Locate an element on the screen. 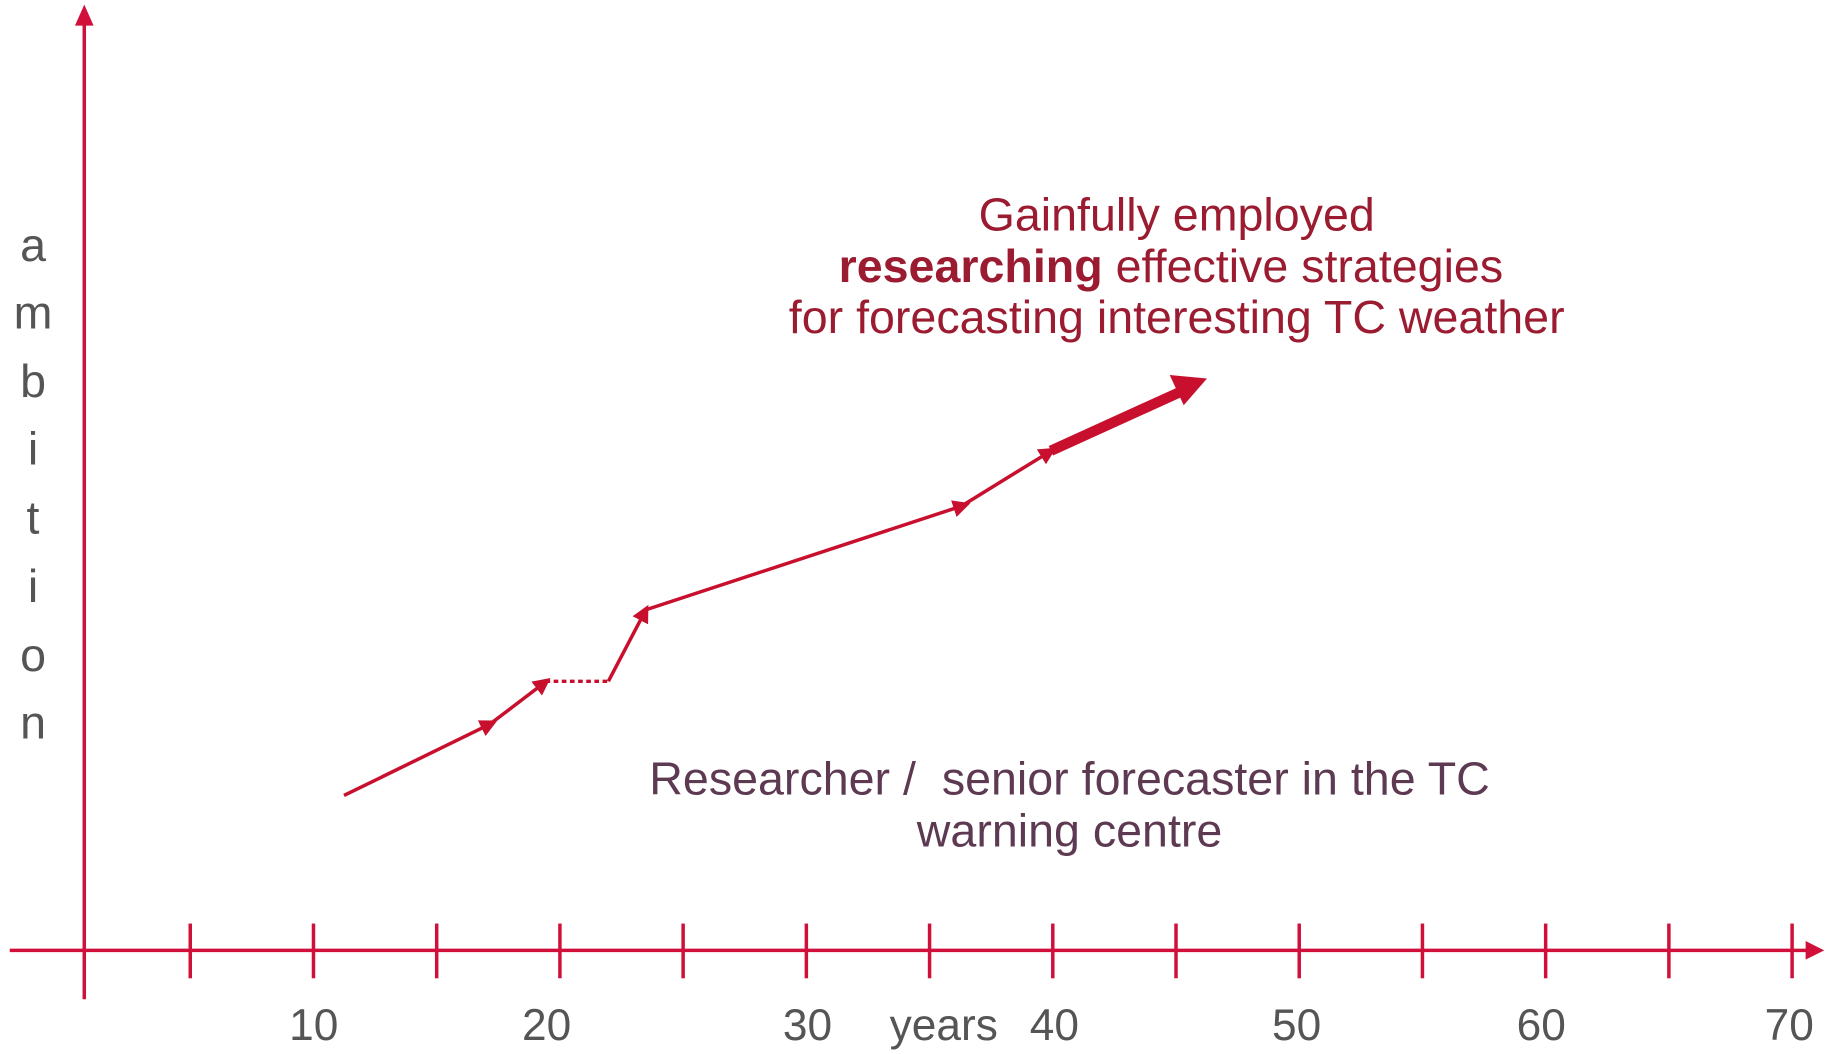  axis-letter: o is located at coordinates (33, 655).